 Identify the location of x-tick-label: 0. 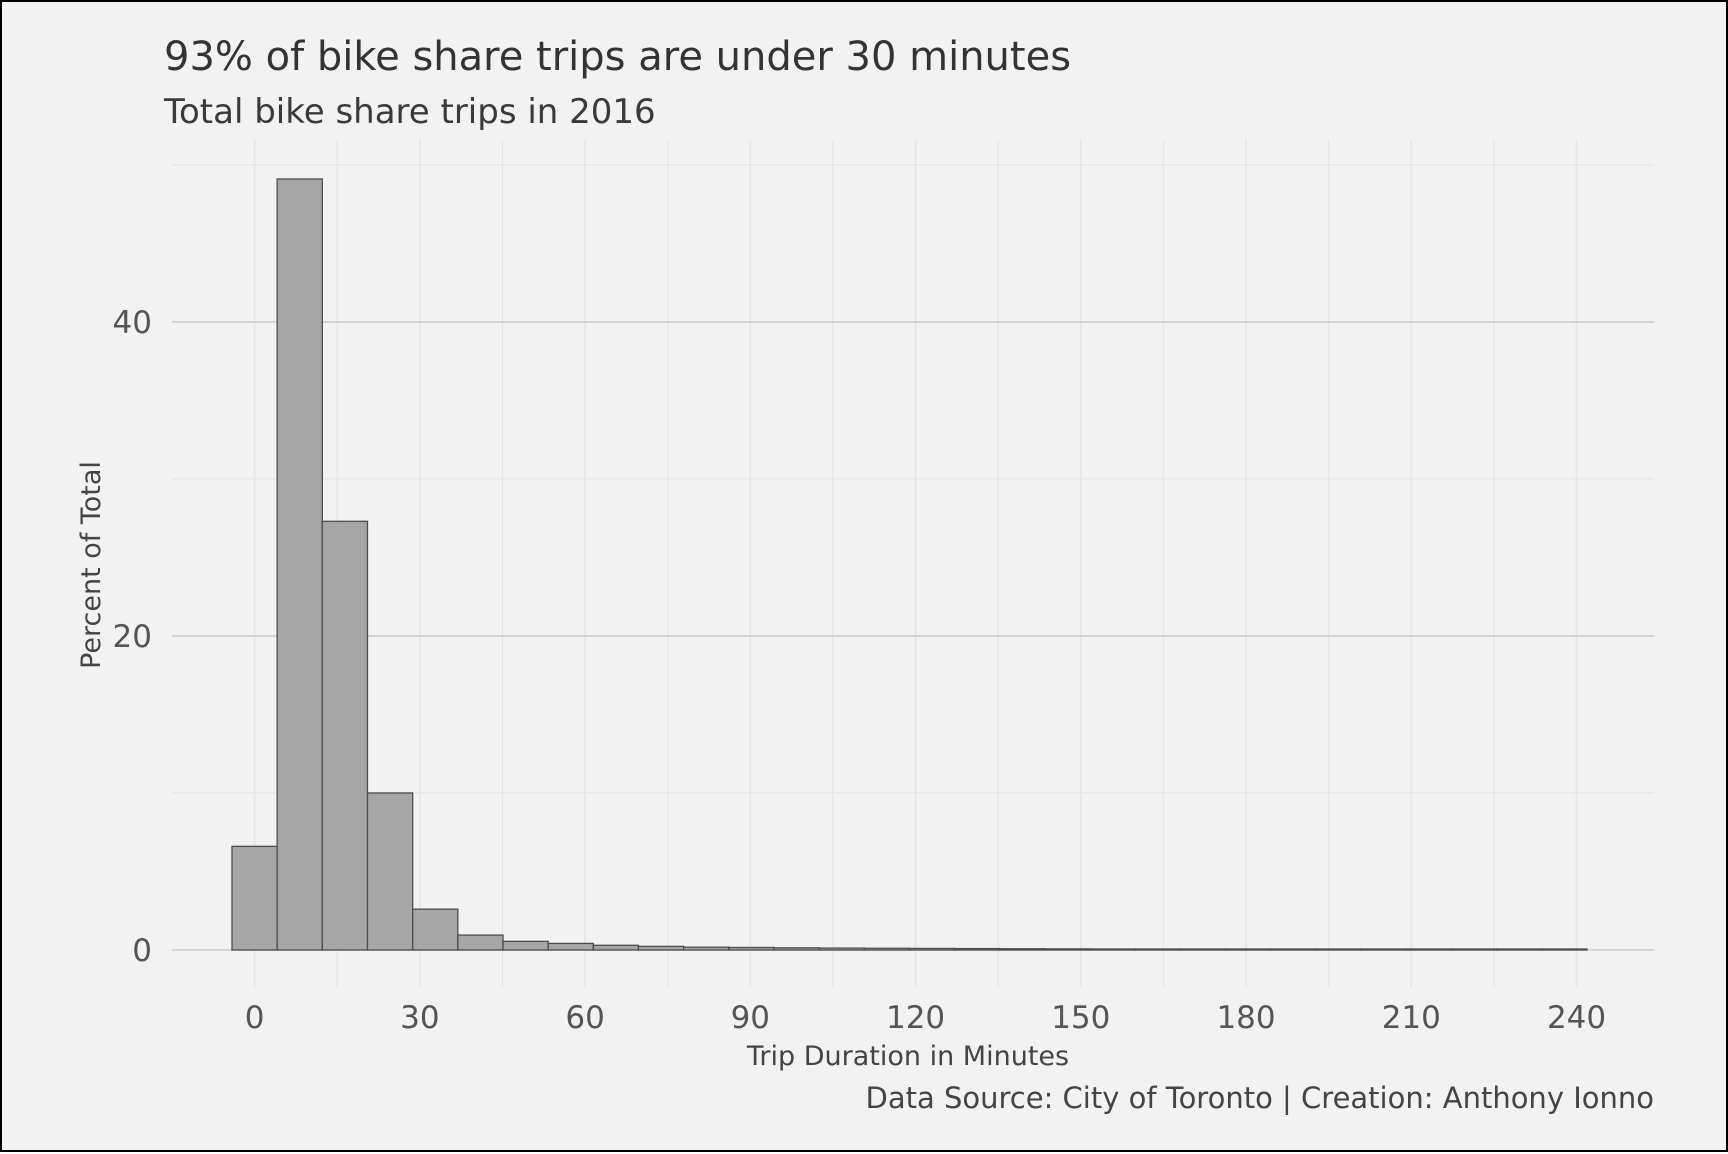
(255, 1018).